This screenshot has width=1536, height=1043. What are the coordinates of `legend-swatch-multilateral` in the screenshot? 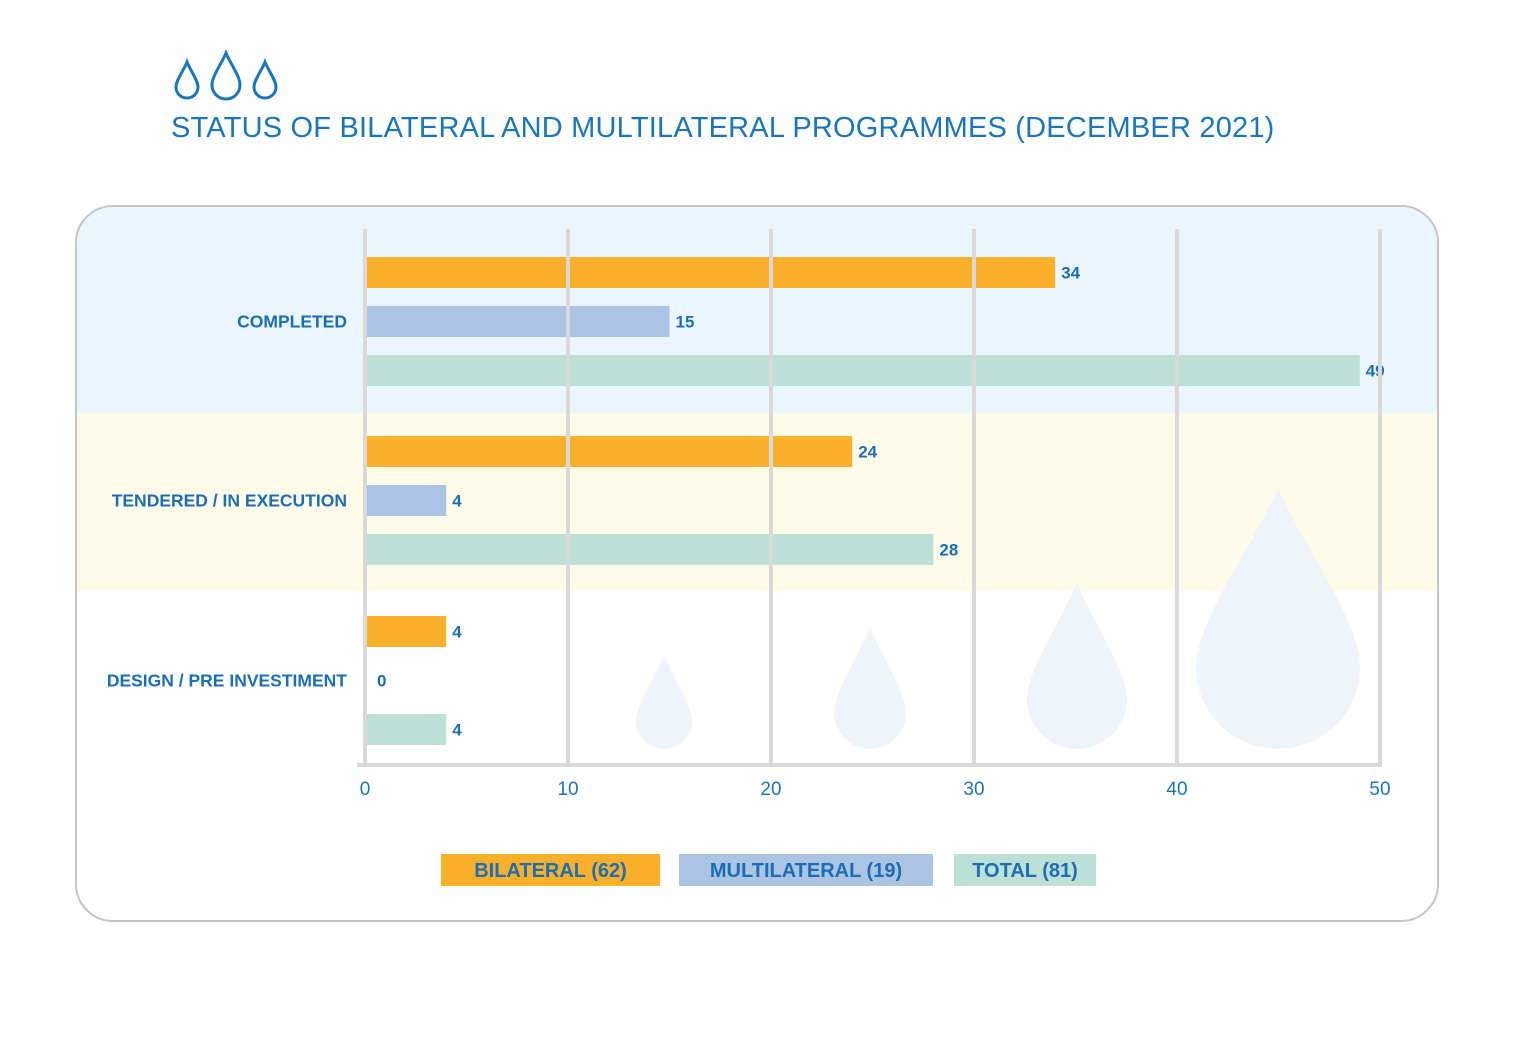 It's located at (806, 870).